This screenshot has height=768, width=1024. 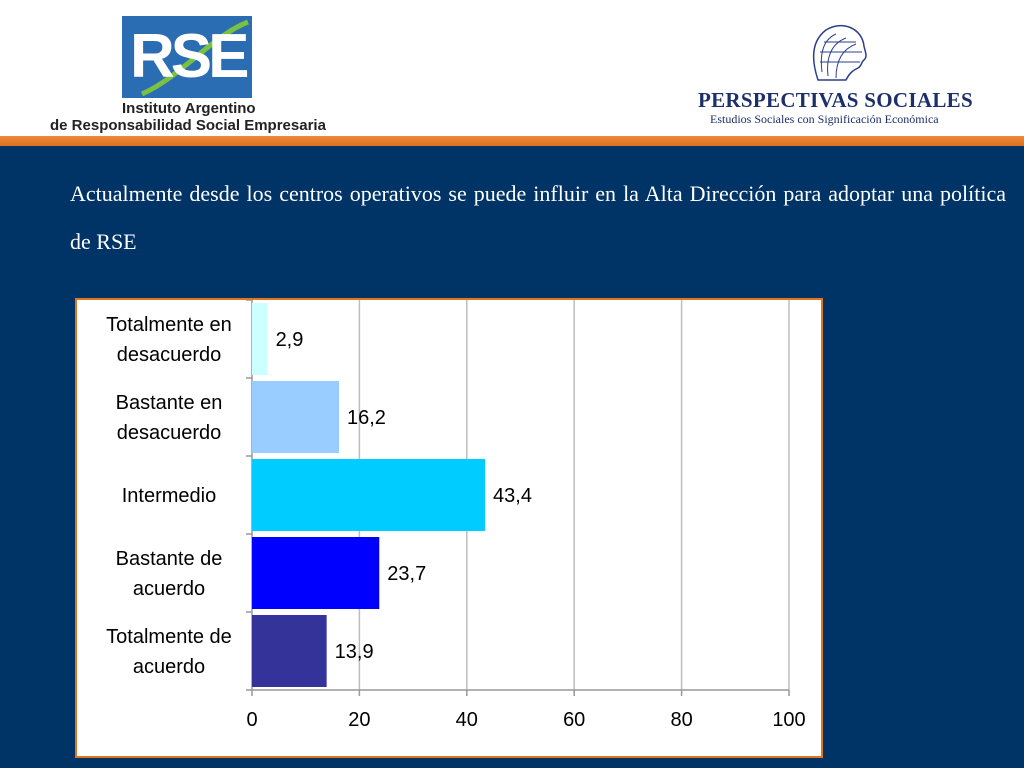 What do you see at coordinates (169, 340) in the screenshot?
I see `category-label: Totalmente en desacuerdo` at bounding box center [169, 340].